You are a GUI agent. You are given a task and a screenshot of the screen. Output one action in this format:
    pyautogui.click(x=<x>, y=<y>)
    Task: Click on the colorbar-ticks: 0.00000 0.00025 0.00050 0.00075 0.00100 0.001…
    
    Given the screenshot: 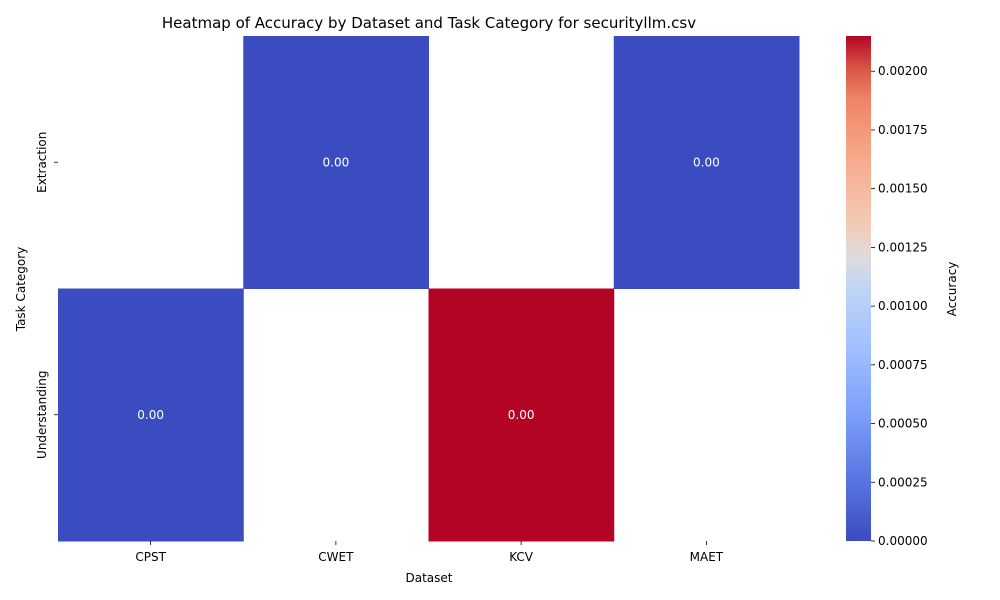 What is the action you would take?
    pyautogui.click(x=899, y=306)
    